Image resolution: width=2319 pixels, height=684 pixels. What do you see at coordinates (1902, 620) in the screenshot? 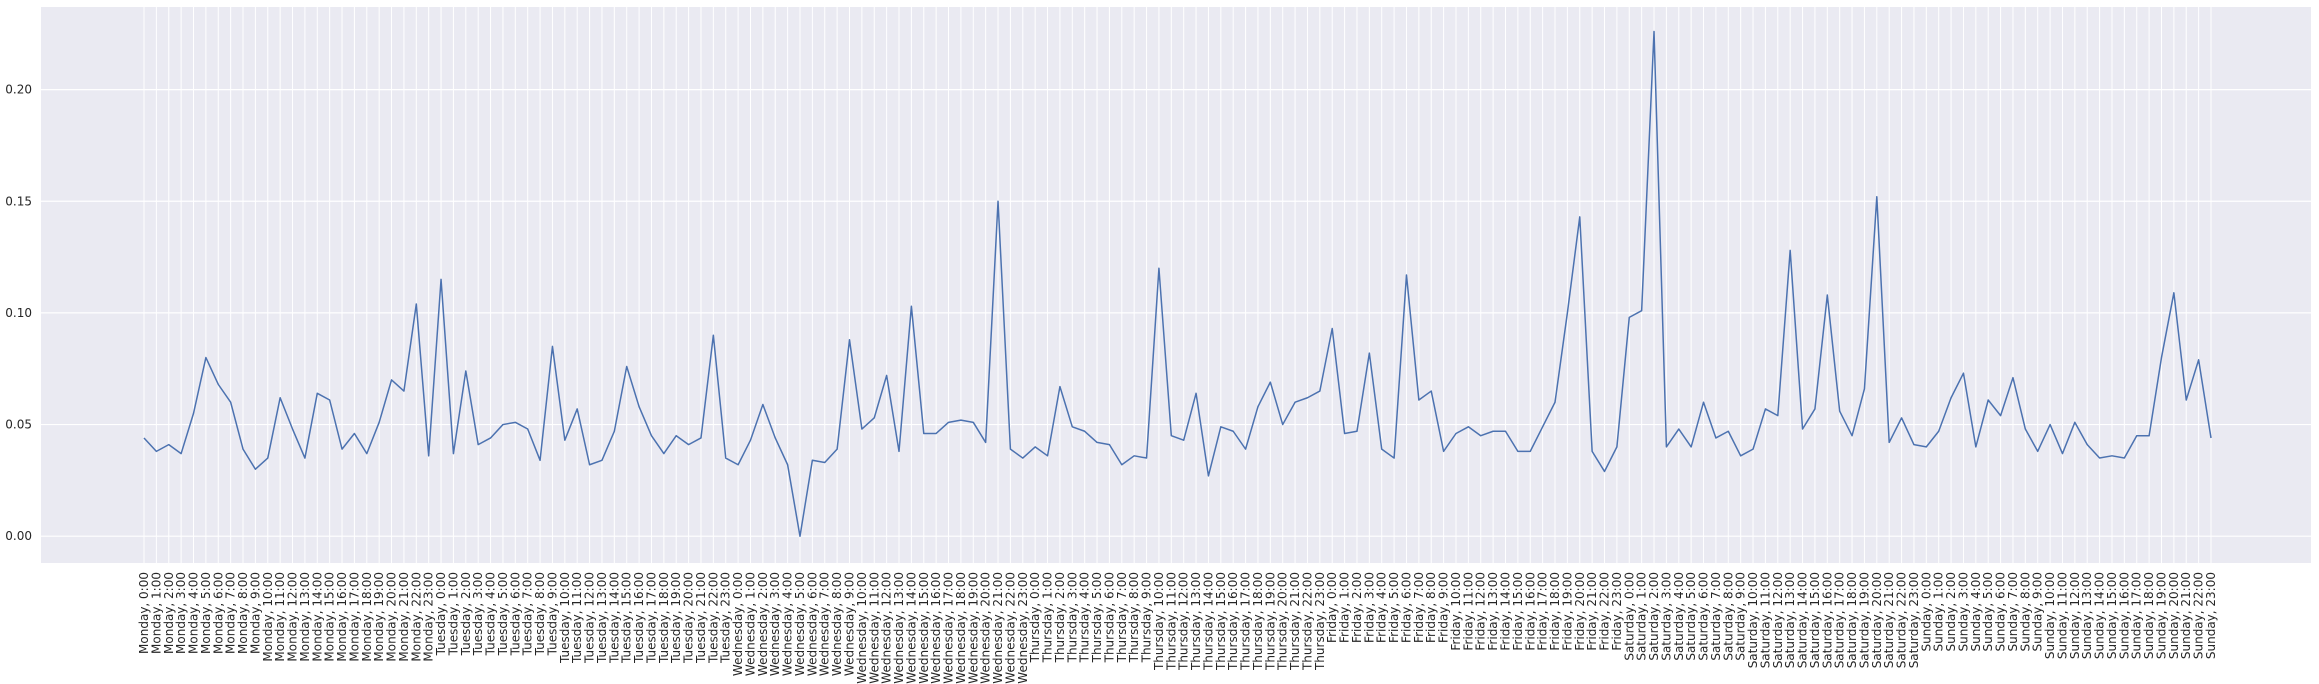
I see `x-tick-label: Saturday, 22:00` at bounding box center [1902, 620].